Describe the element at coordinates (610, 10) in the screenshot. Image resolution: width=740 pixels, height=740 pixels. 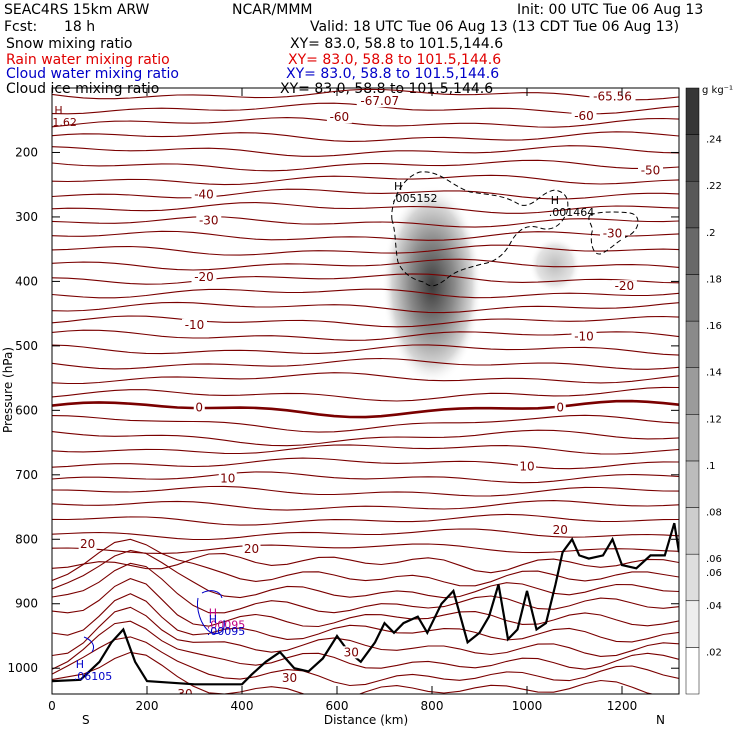
I see `init-time: Init: 00 UTC Tue 06 Aug 13` at that location.